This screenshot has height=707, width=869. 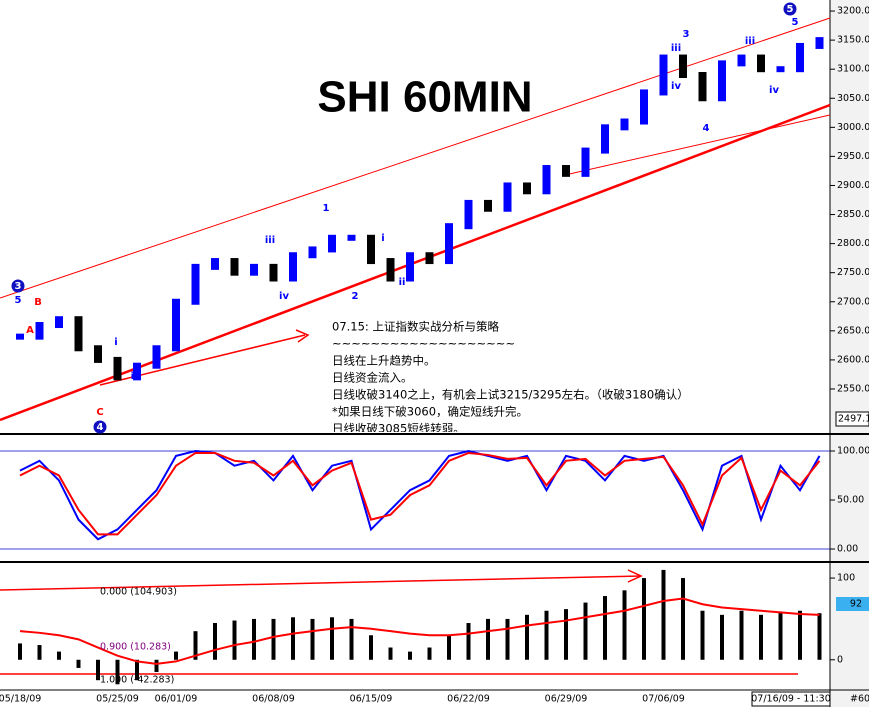 I want to click on y-tick-label: 2900.00, so click(x=853, y=185).